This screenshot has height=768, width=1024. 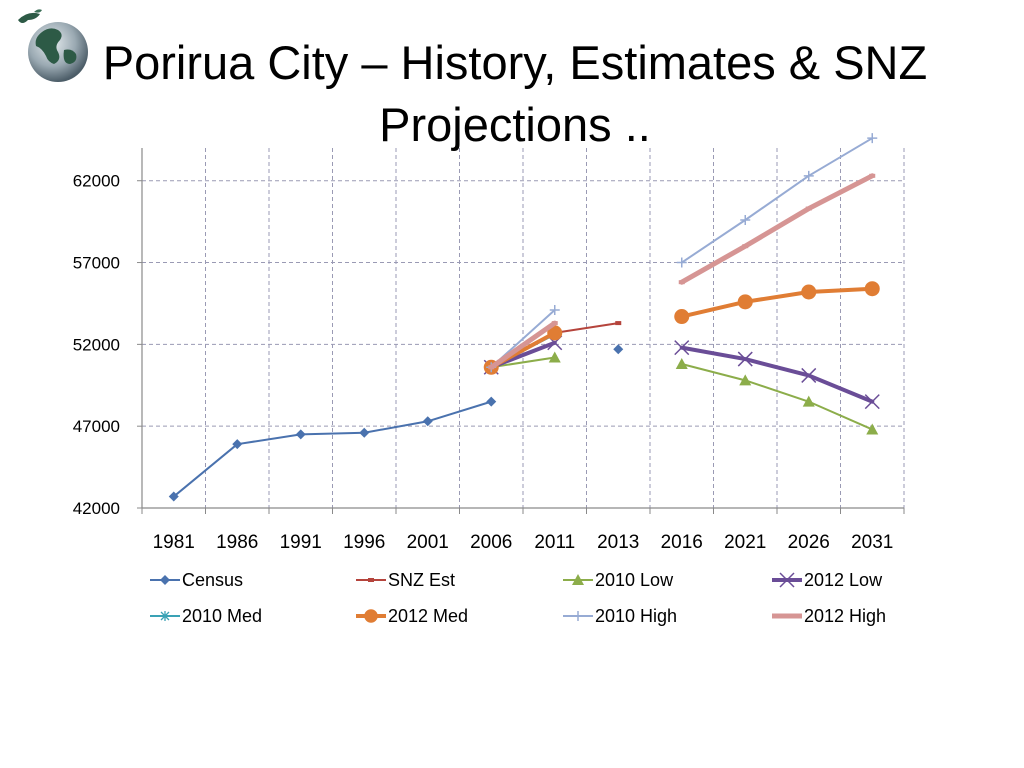 I want to click on x-tick-label: 2011, so click(x=554, y=542).